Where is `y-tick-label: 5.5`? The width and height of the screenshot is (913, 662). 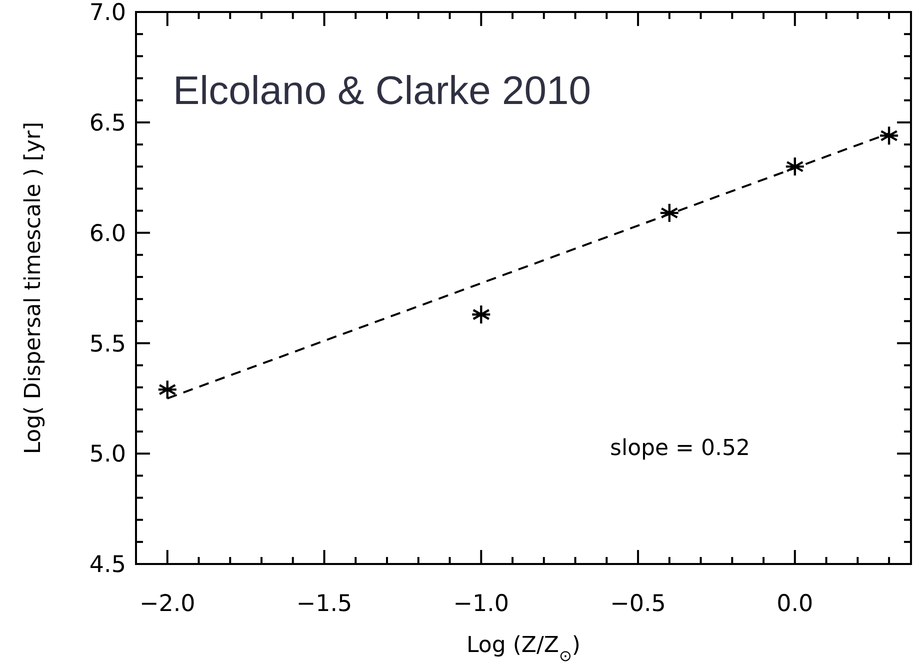 y-tick-label: 5.5 is located at coordinates (107, 344).